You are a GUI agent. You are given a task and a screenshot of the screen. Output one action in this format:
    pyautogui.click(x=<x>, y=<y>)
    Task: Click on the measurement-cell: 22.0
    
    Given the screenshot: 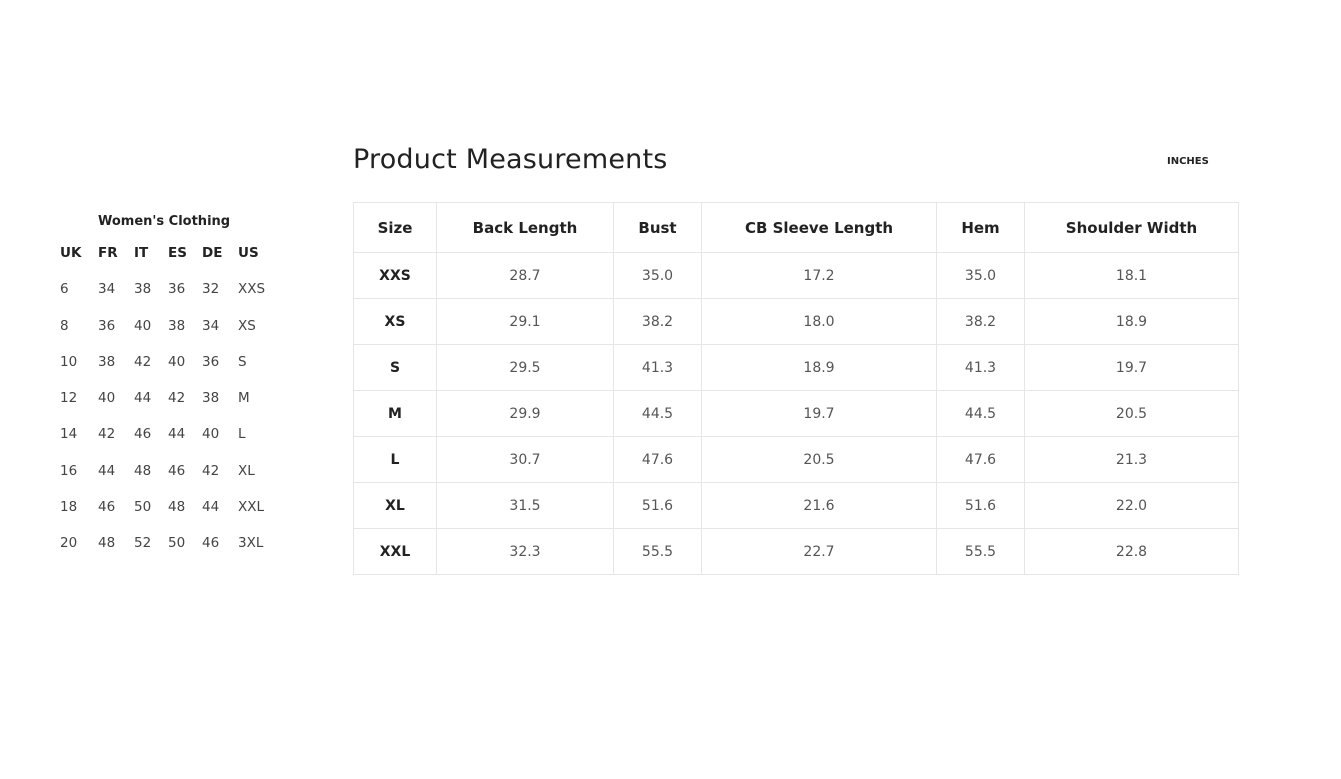 What is the action you would take?
    pyautogui.click(x=1131, y=505)
    